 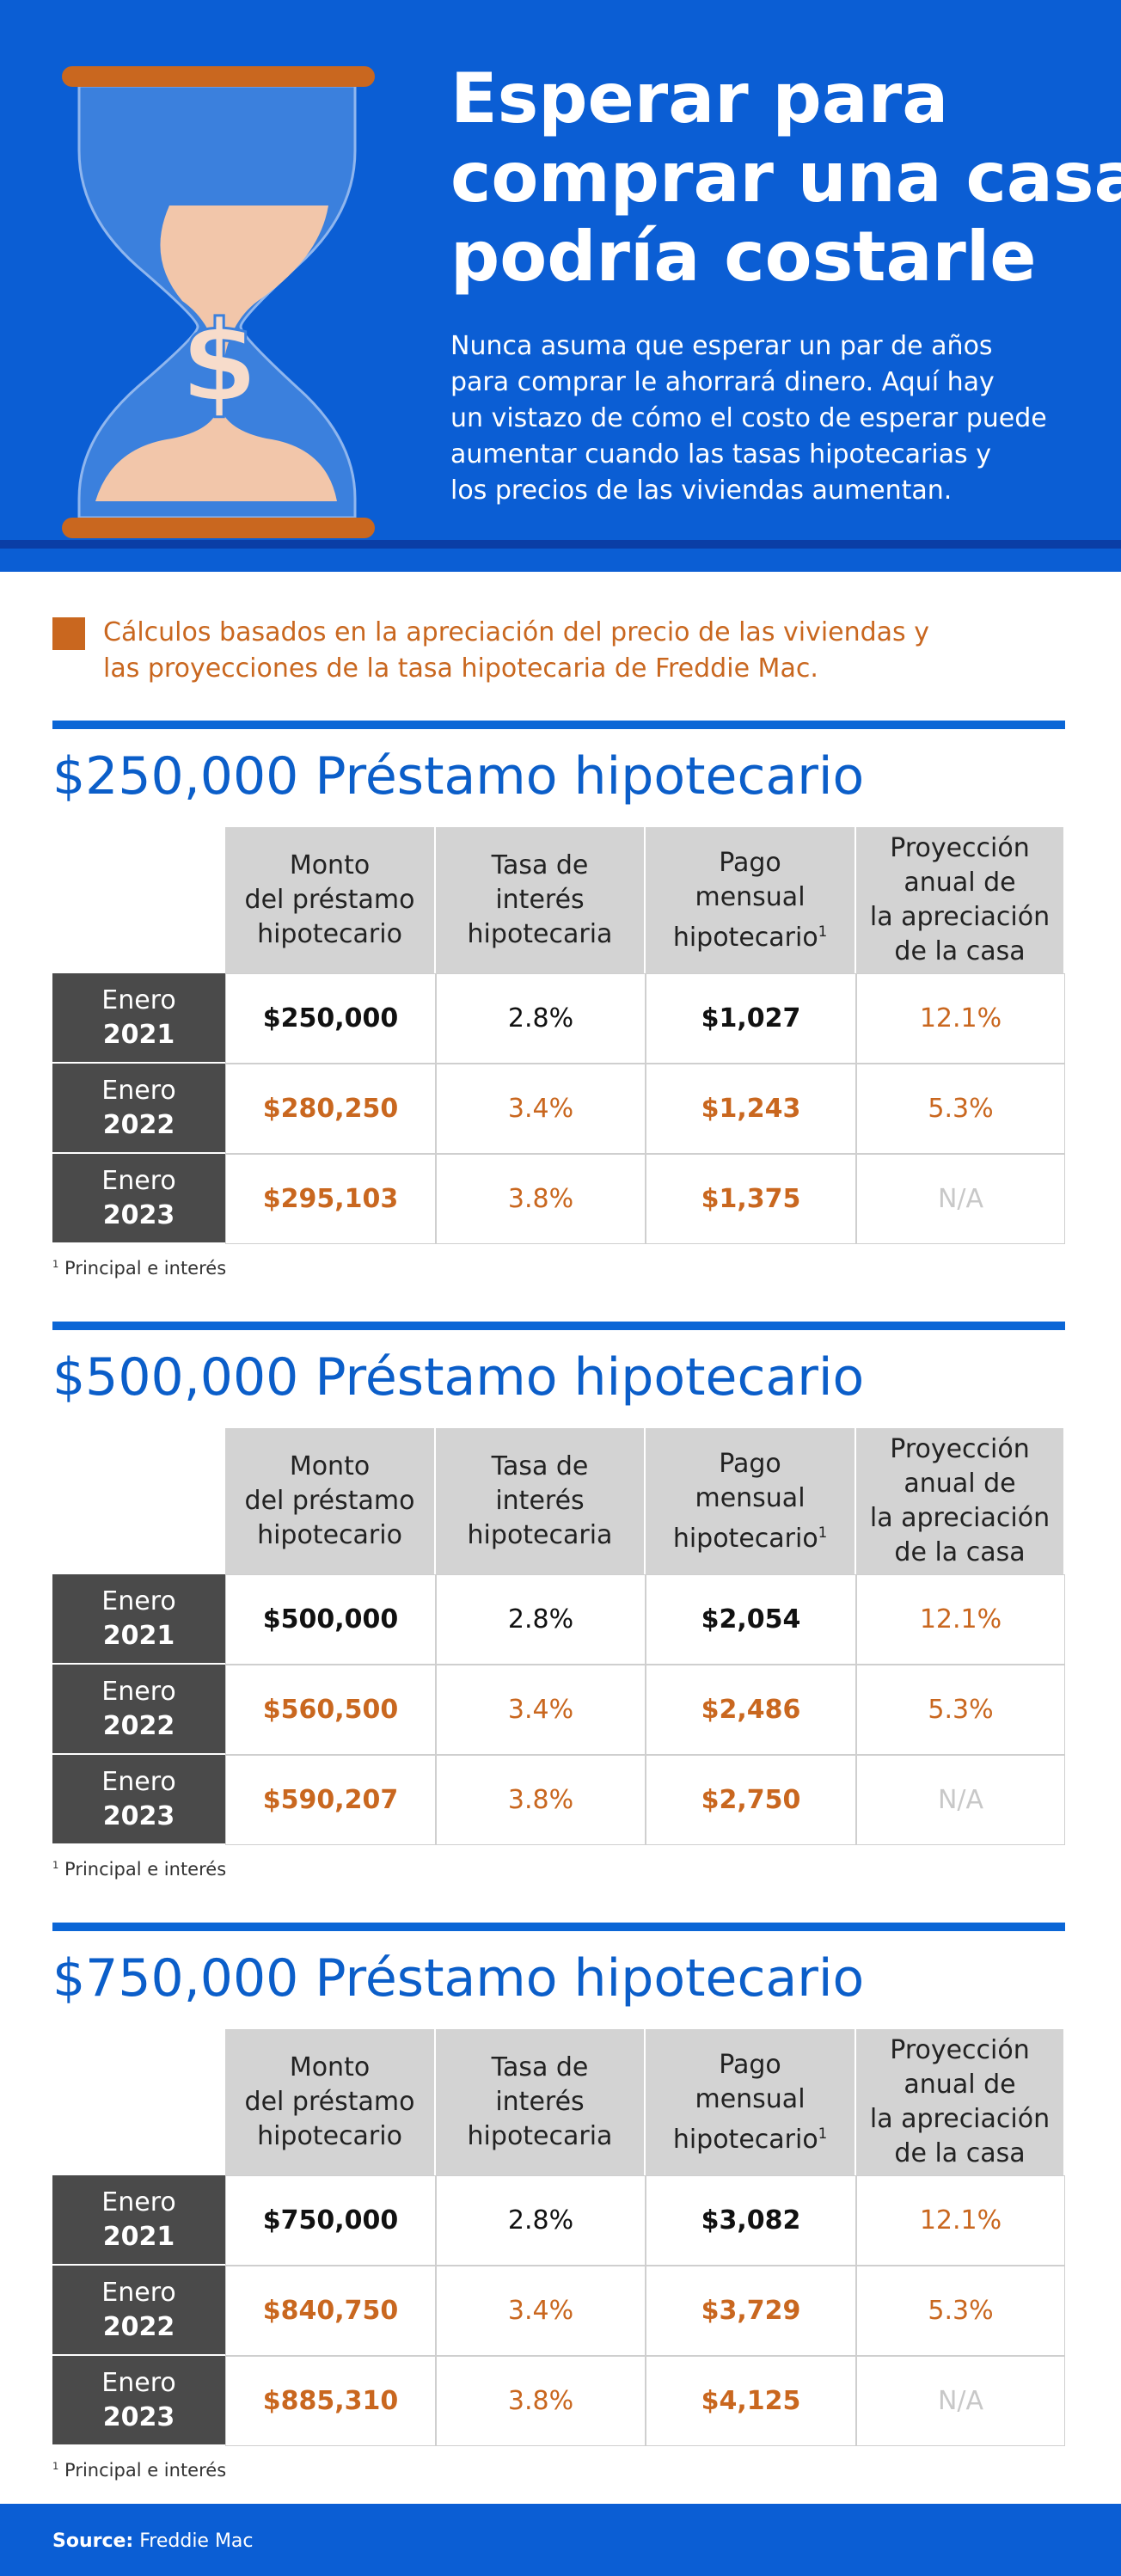 What do you see at coordinates (751, 1800) in the screenshot?
I see `table-cell: $2,750` at bounding box center [751, 1800].